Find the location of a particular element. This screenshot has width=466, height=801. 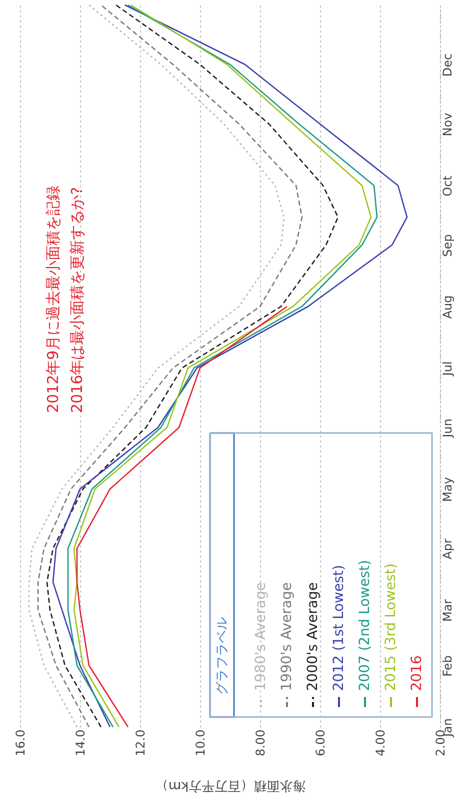

text: 1990's Average is located at coordinates (287, 636).